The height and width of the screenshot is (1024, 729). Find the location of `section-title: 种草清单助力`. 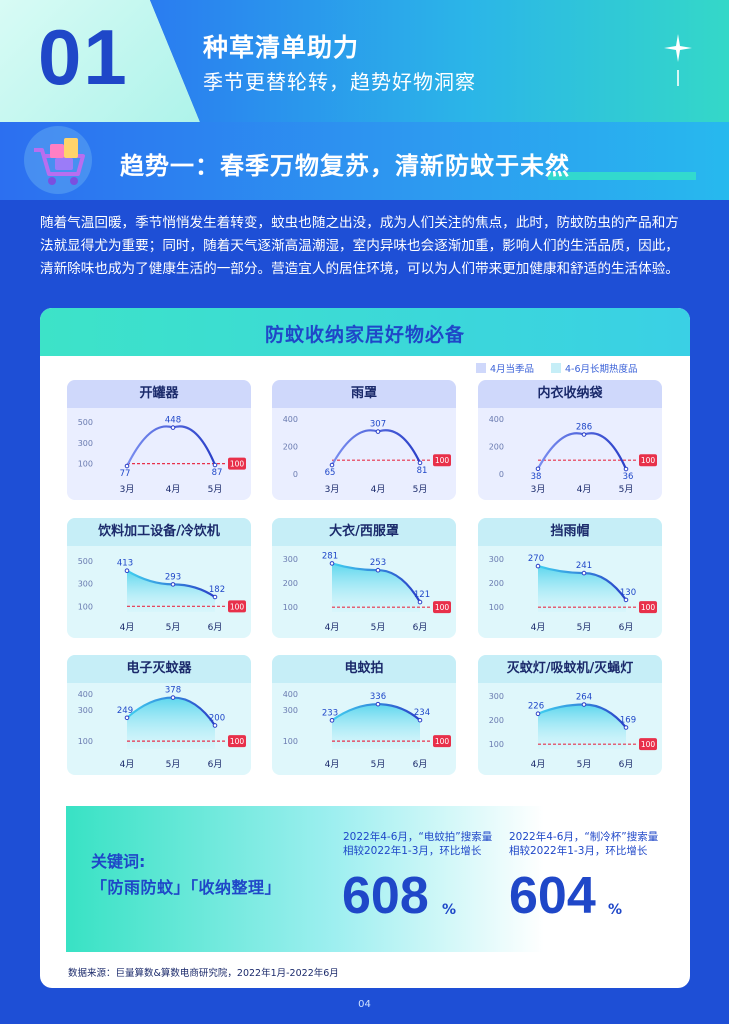

section-title: 种草清单助力 is located at coordinates (281, 47).